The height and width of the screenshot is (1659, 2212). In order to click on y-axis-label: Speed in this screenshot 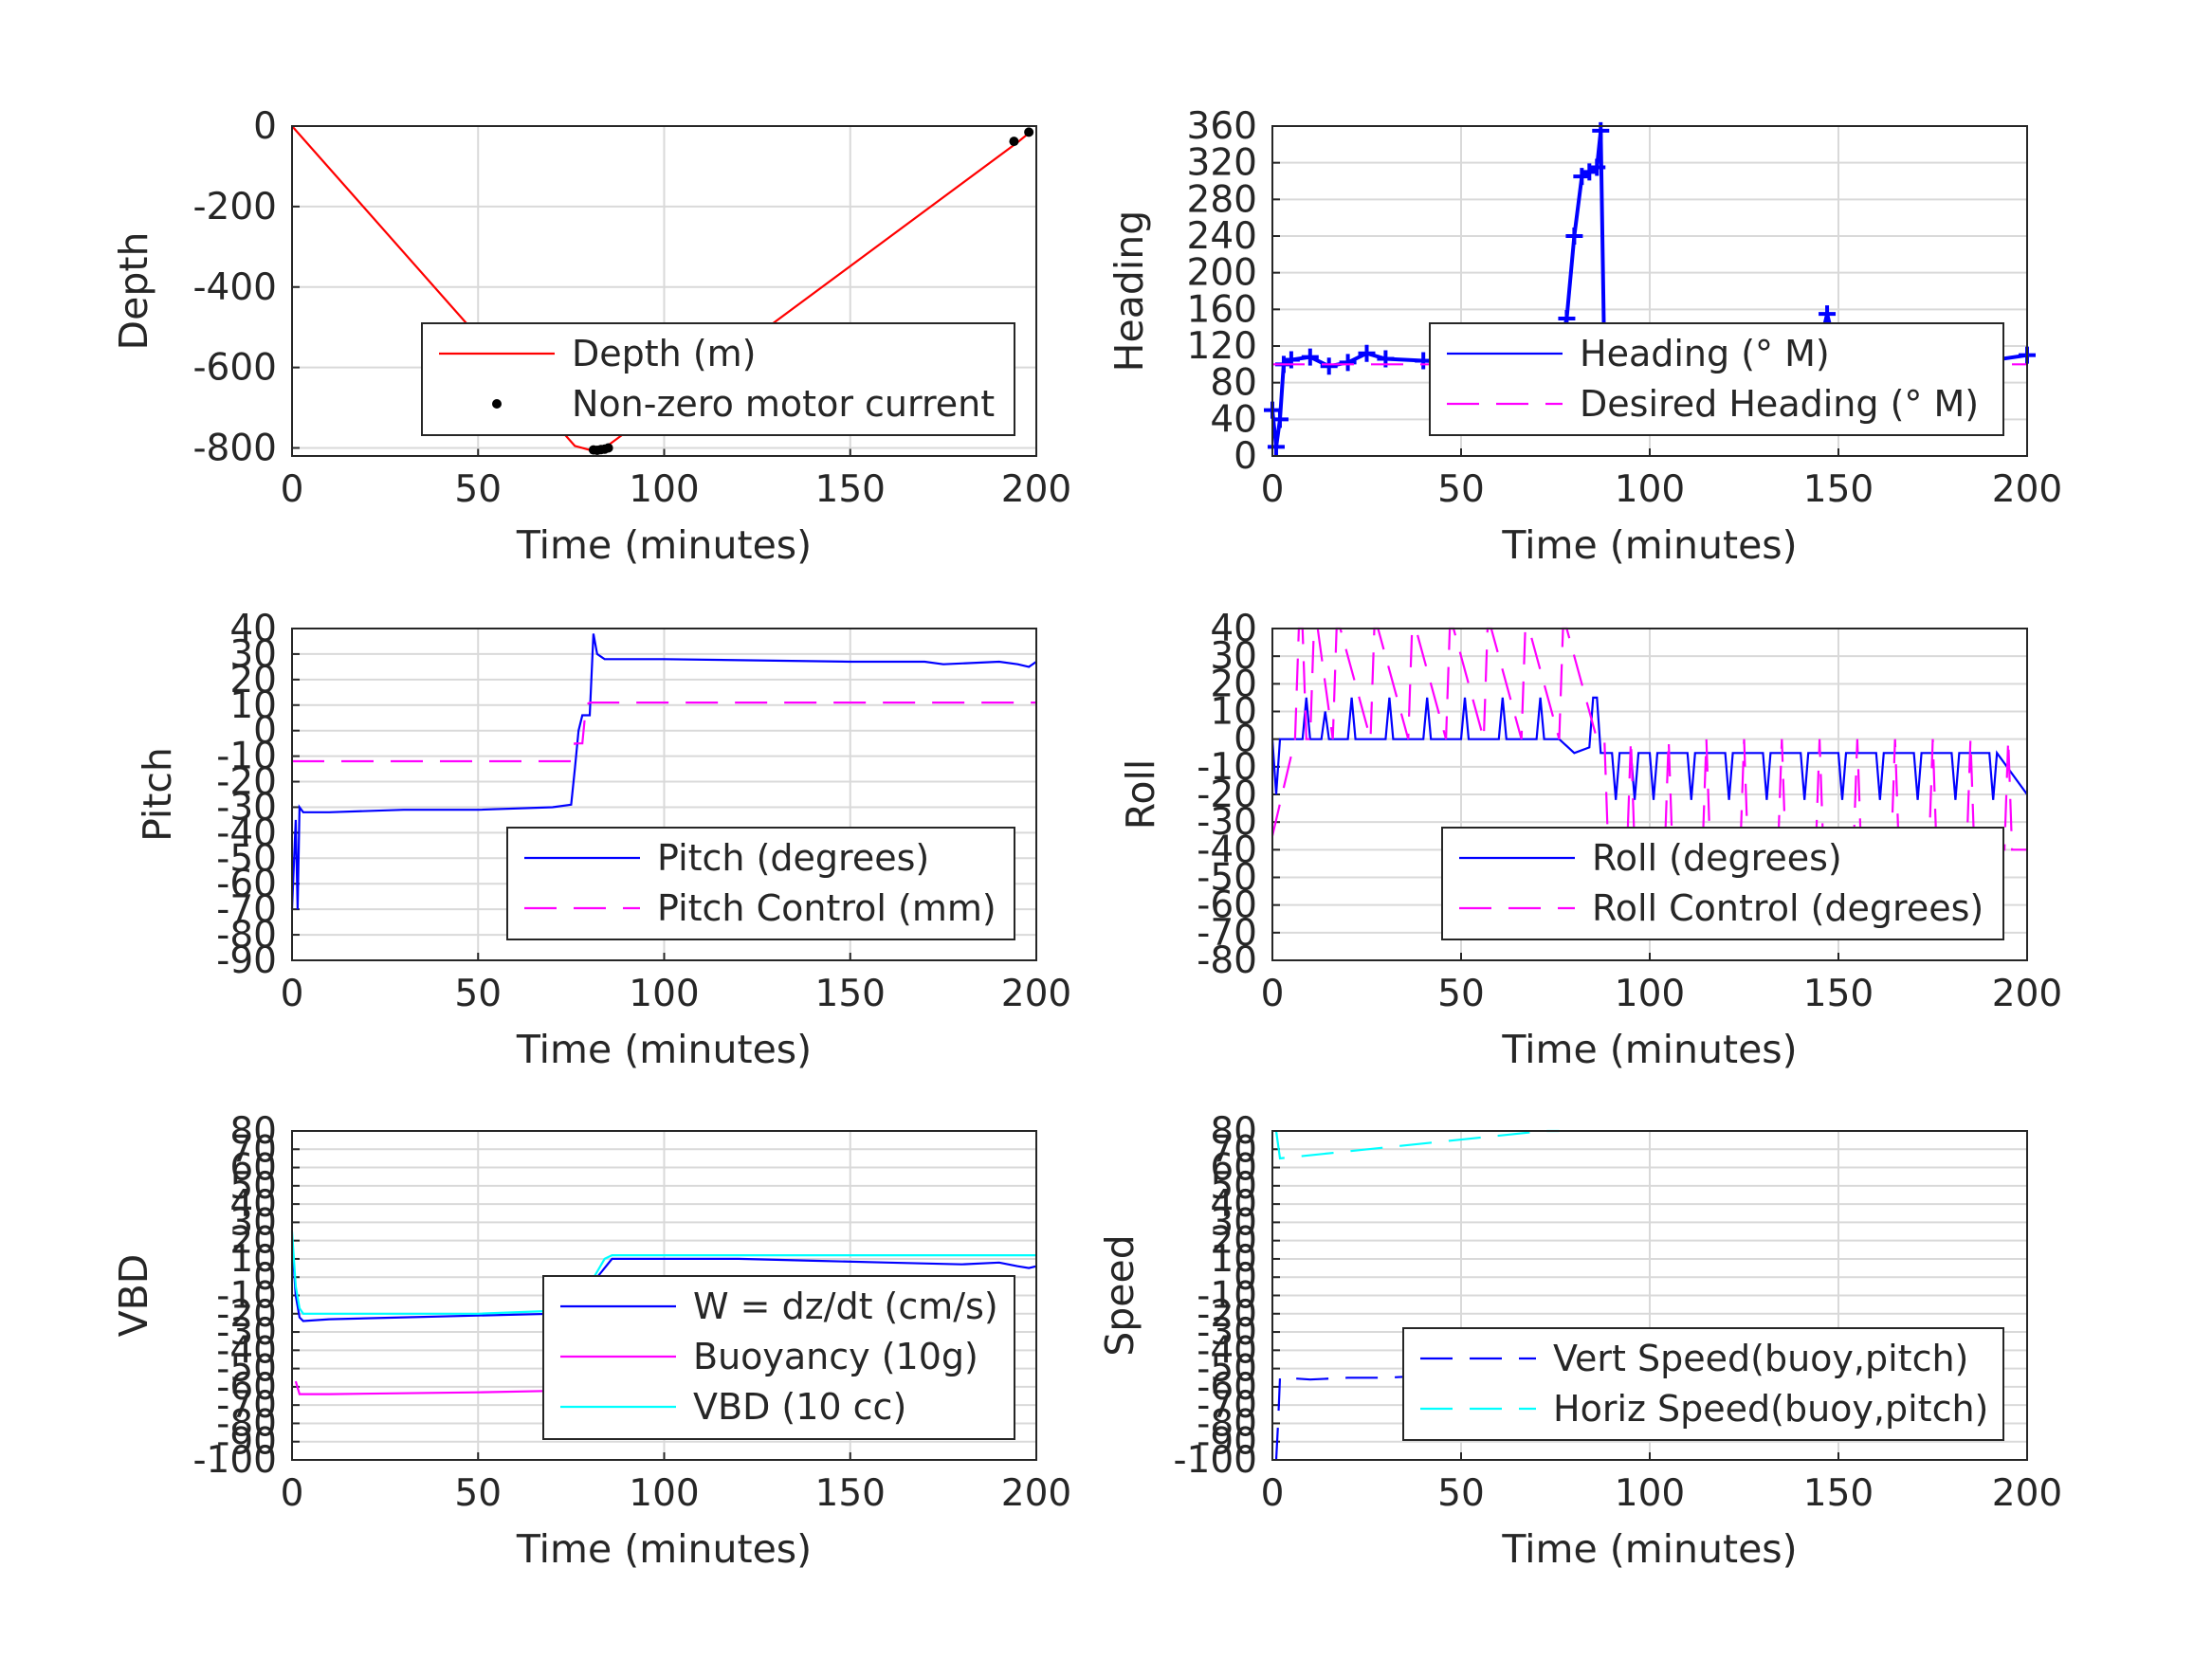, I will do `click(1120, 1295)`.